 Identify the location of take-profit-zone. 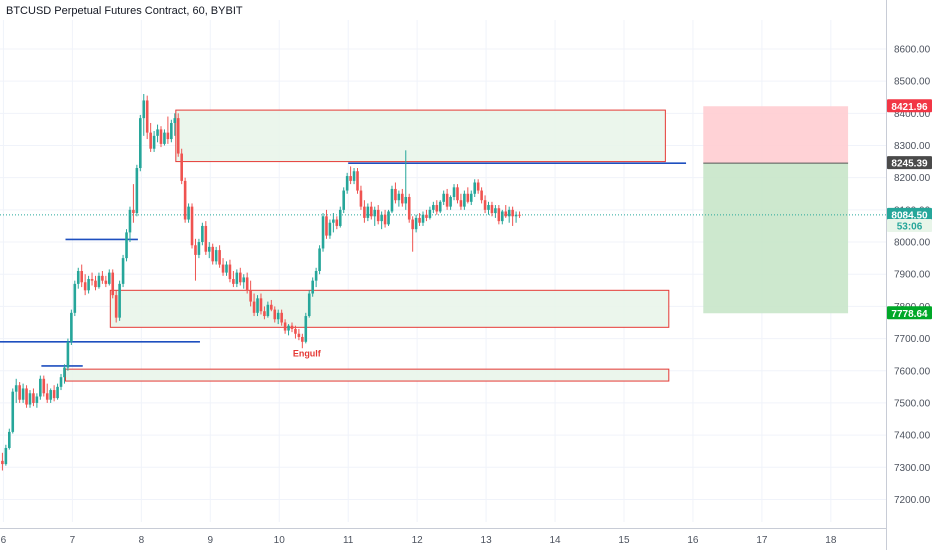
(776, 238).